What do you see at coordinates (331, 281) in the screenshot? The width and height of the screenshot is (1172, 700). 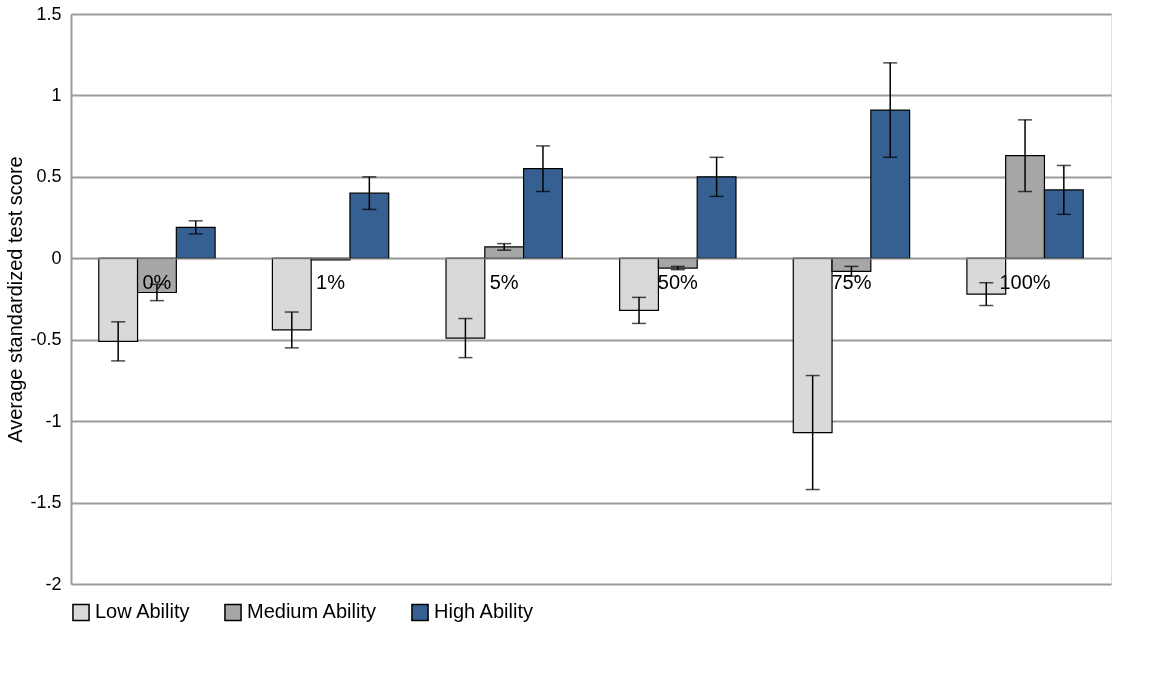 I see `x-tick-label: 1%` at bounding box center [331, 281].